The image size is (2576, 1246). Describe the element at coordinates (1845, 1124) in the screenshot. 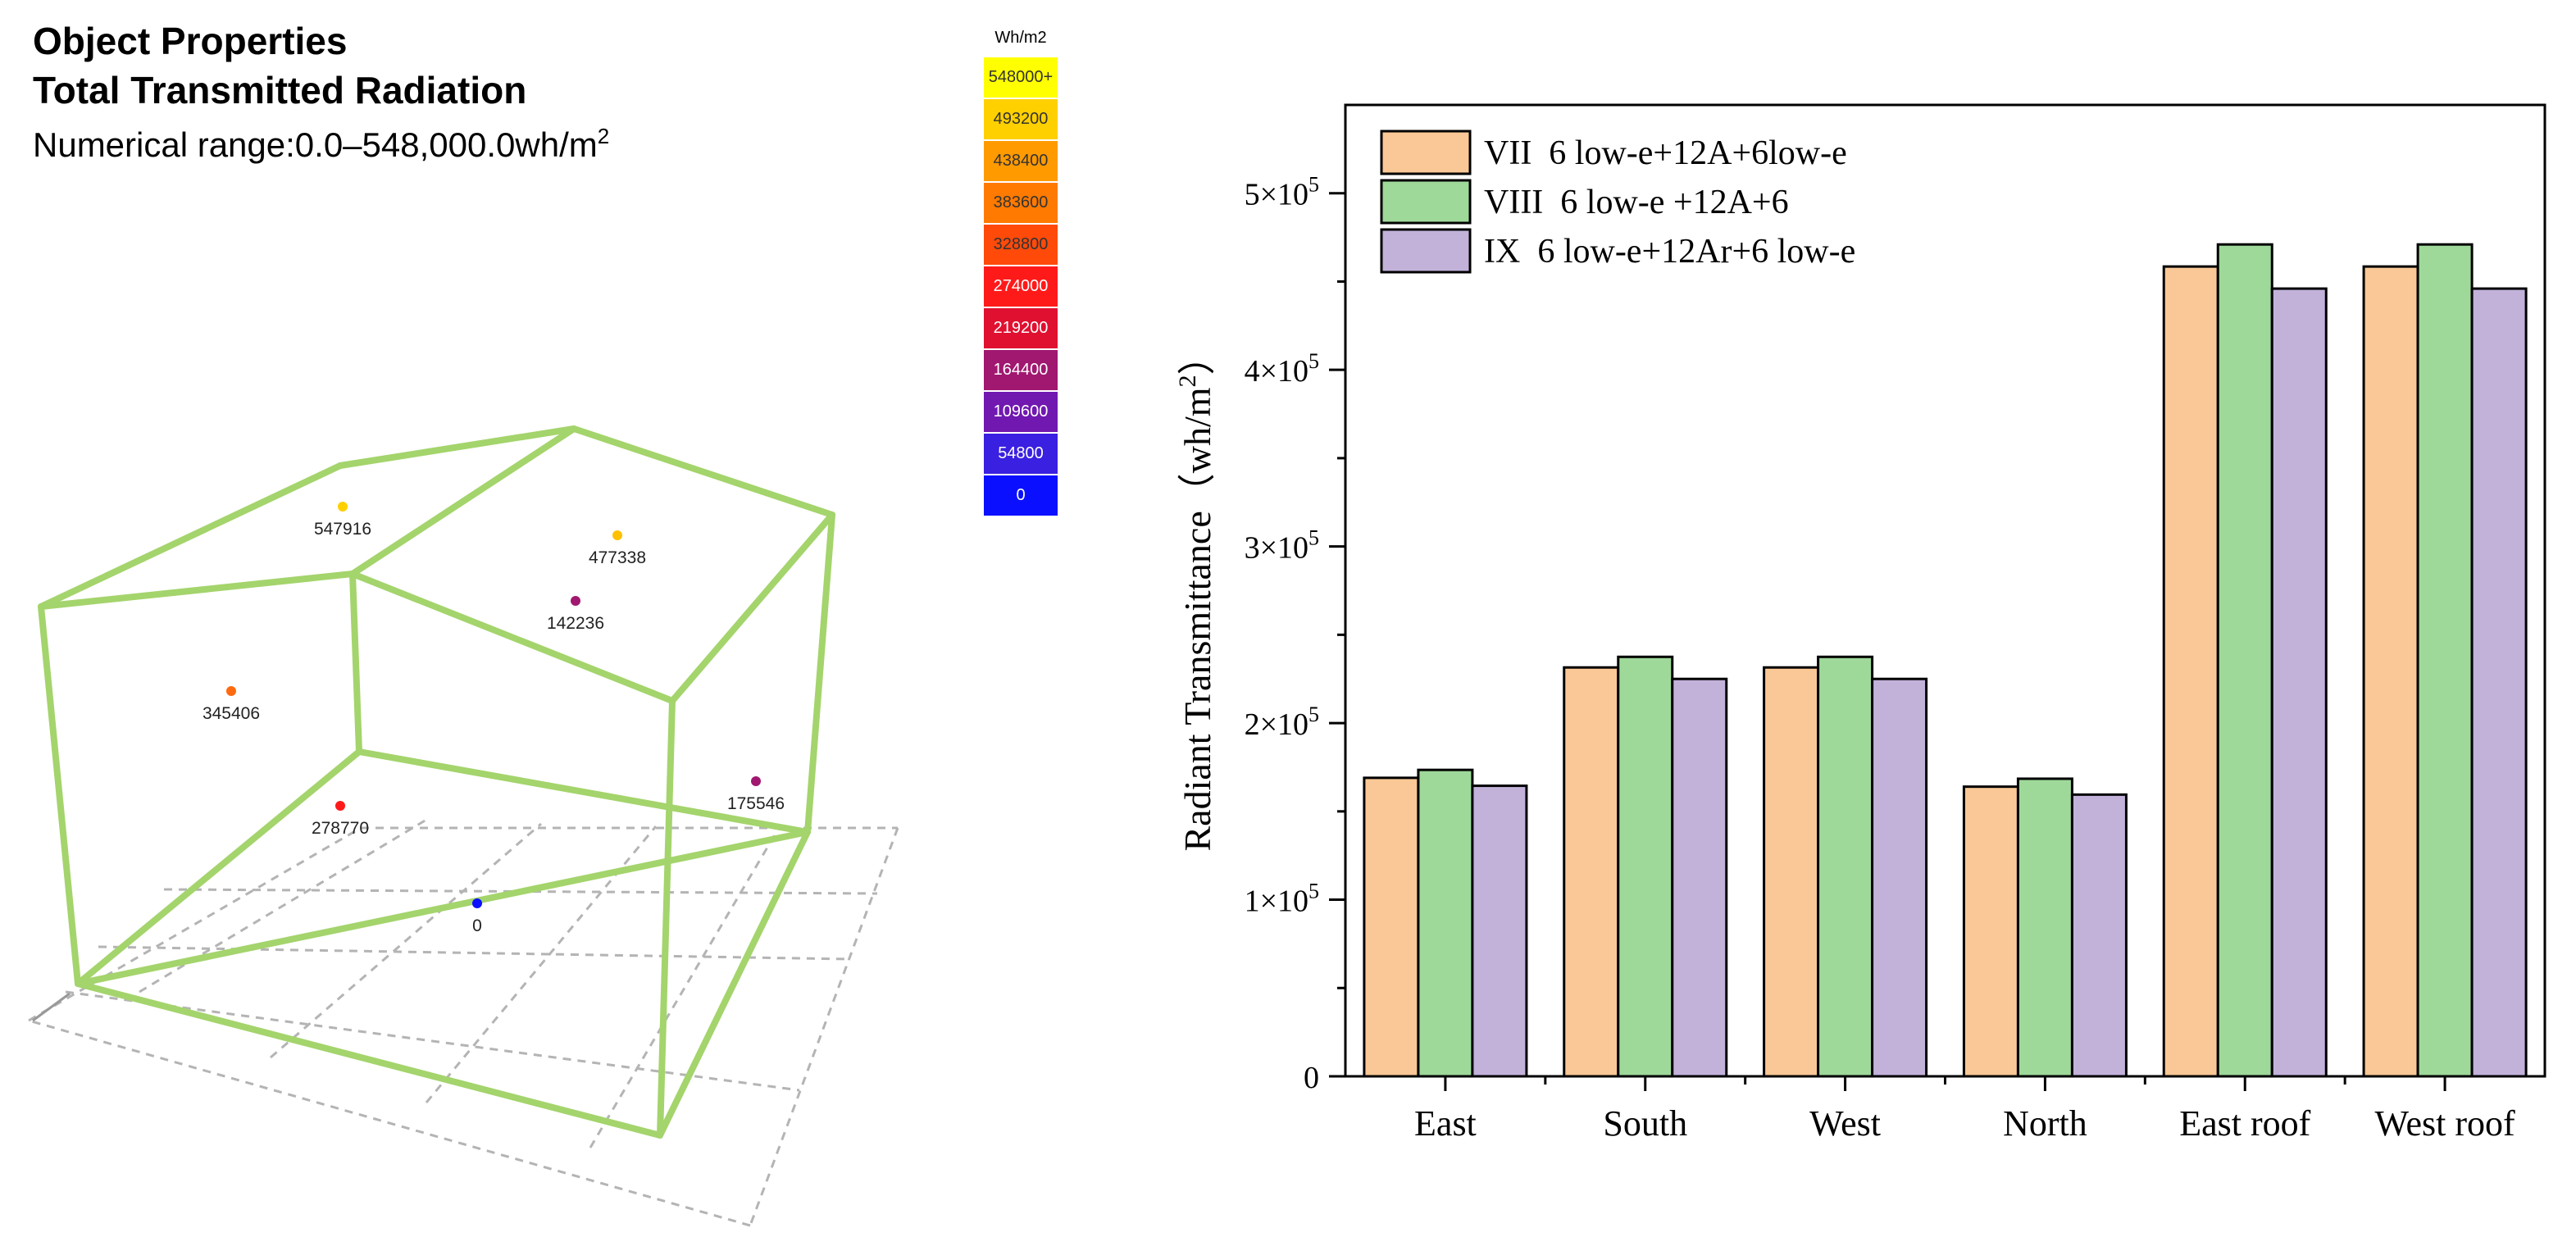

I see `x-tick-label: West` at that location.